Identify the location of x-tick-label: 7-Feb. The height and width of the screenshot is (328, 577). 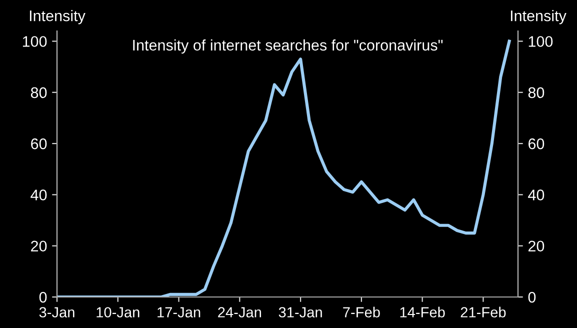
(361, 312).